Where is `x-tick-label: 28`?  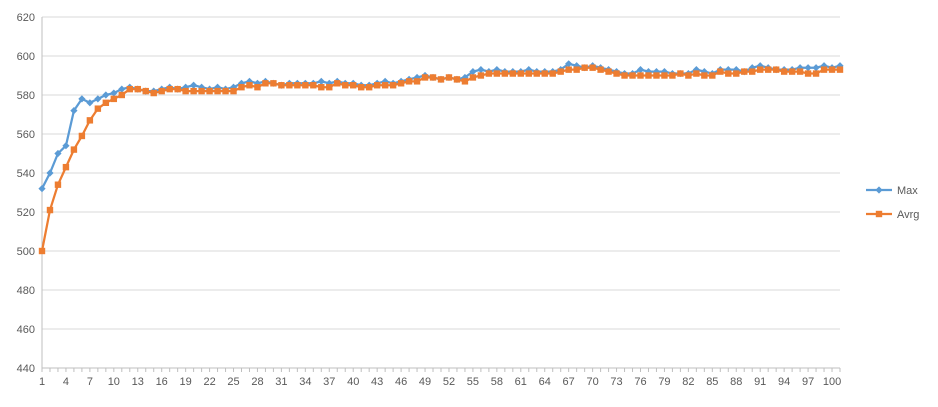
x-tick-label: 28 is located at coordinates (257, 382).